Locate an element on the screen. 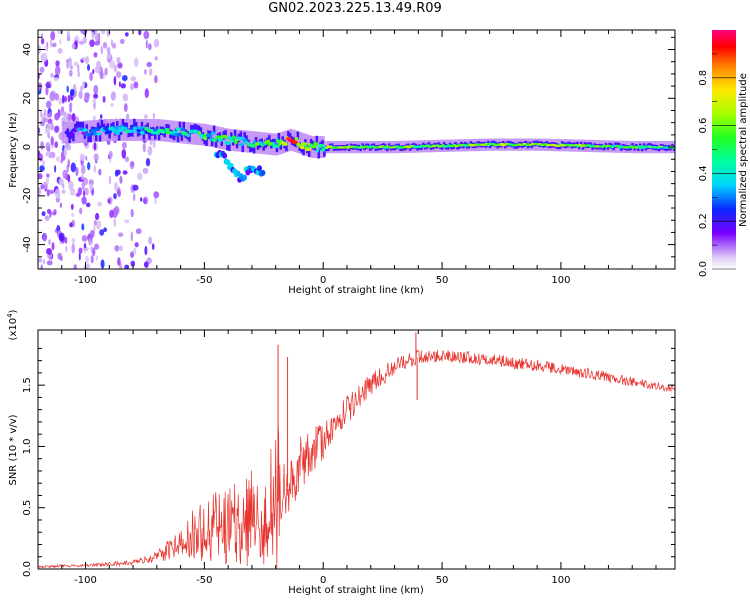 The height and width of the screenshot is (600, 750). y-tick-label: 40 is located at coordinates (27, 49).